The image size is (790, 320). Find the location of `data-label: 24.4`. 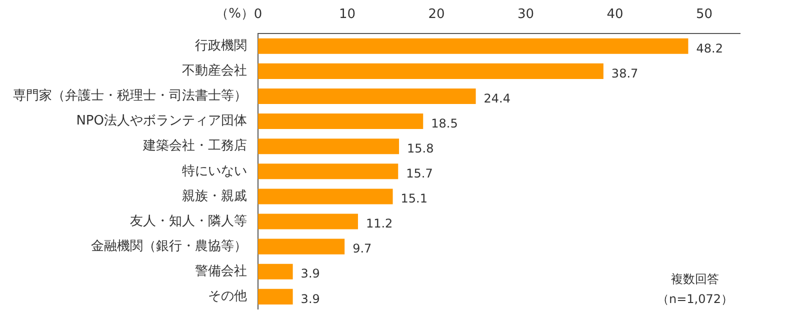

data-label: 24.4 is located at coordinates (497, 98).